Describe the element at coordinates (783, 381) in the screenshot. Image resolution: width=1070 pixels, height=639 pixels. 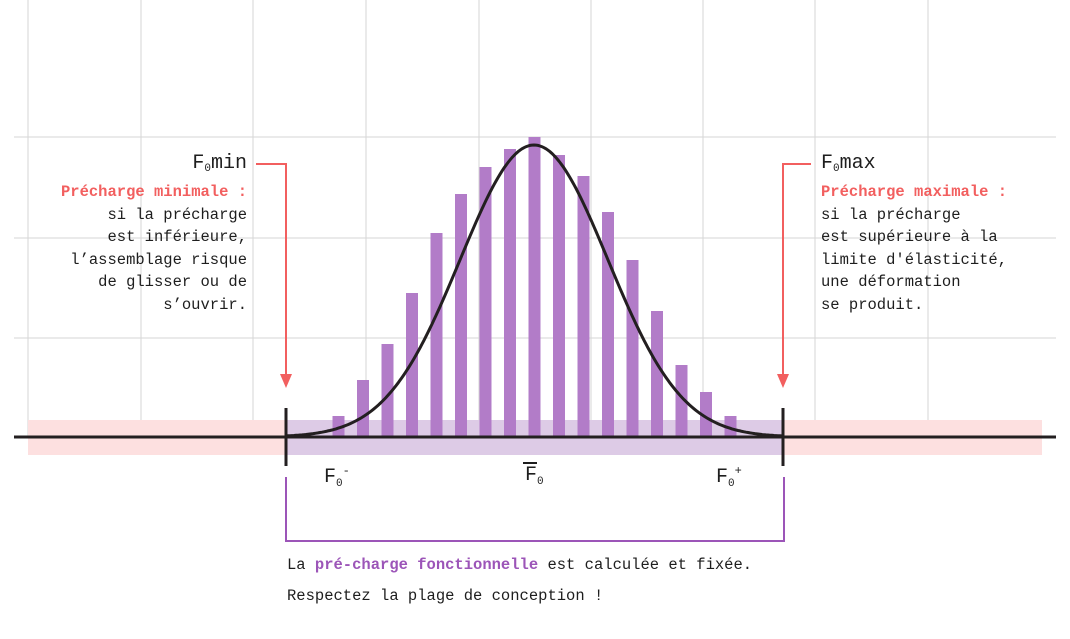
I see `max-arrow-head` at that location.